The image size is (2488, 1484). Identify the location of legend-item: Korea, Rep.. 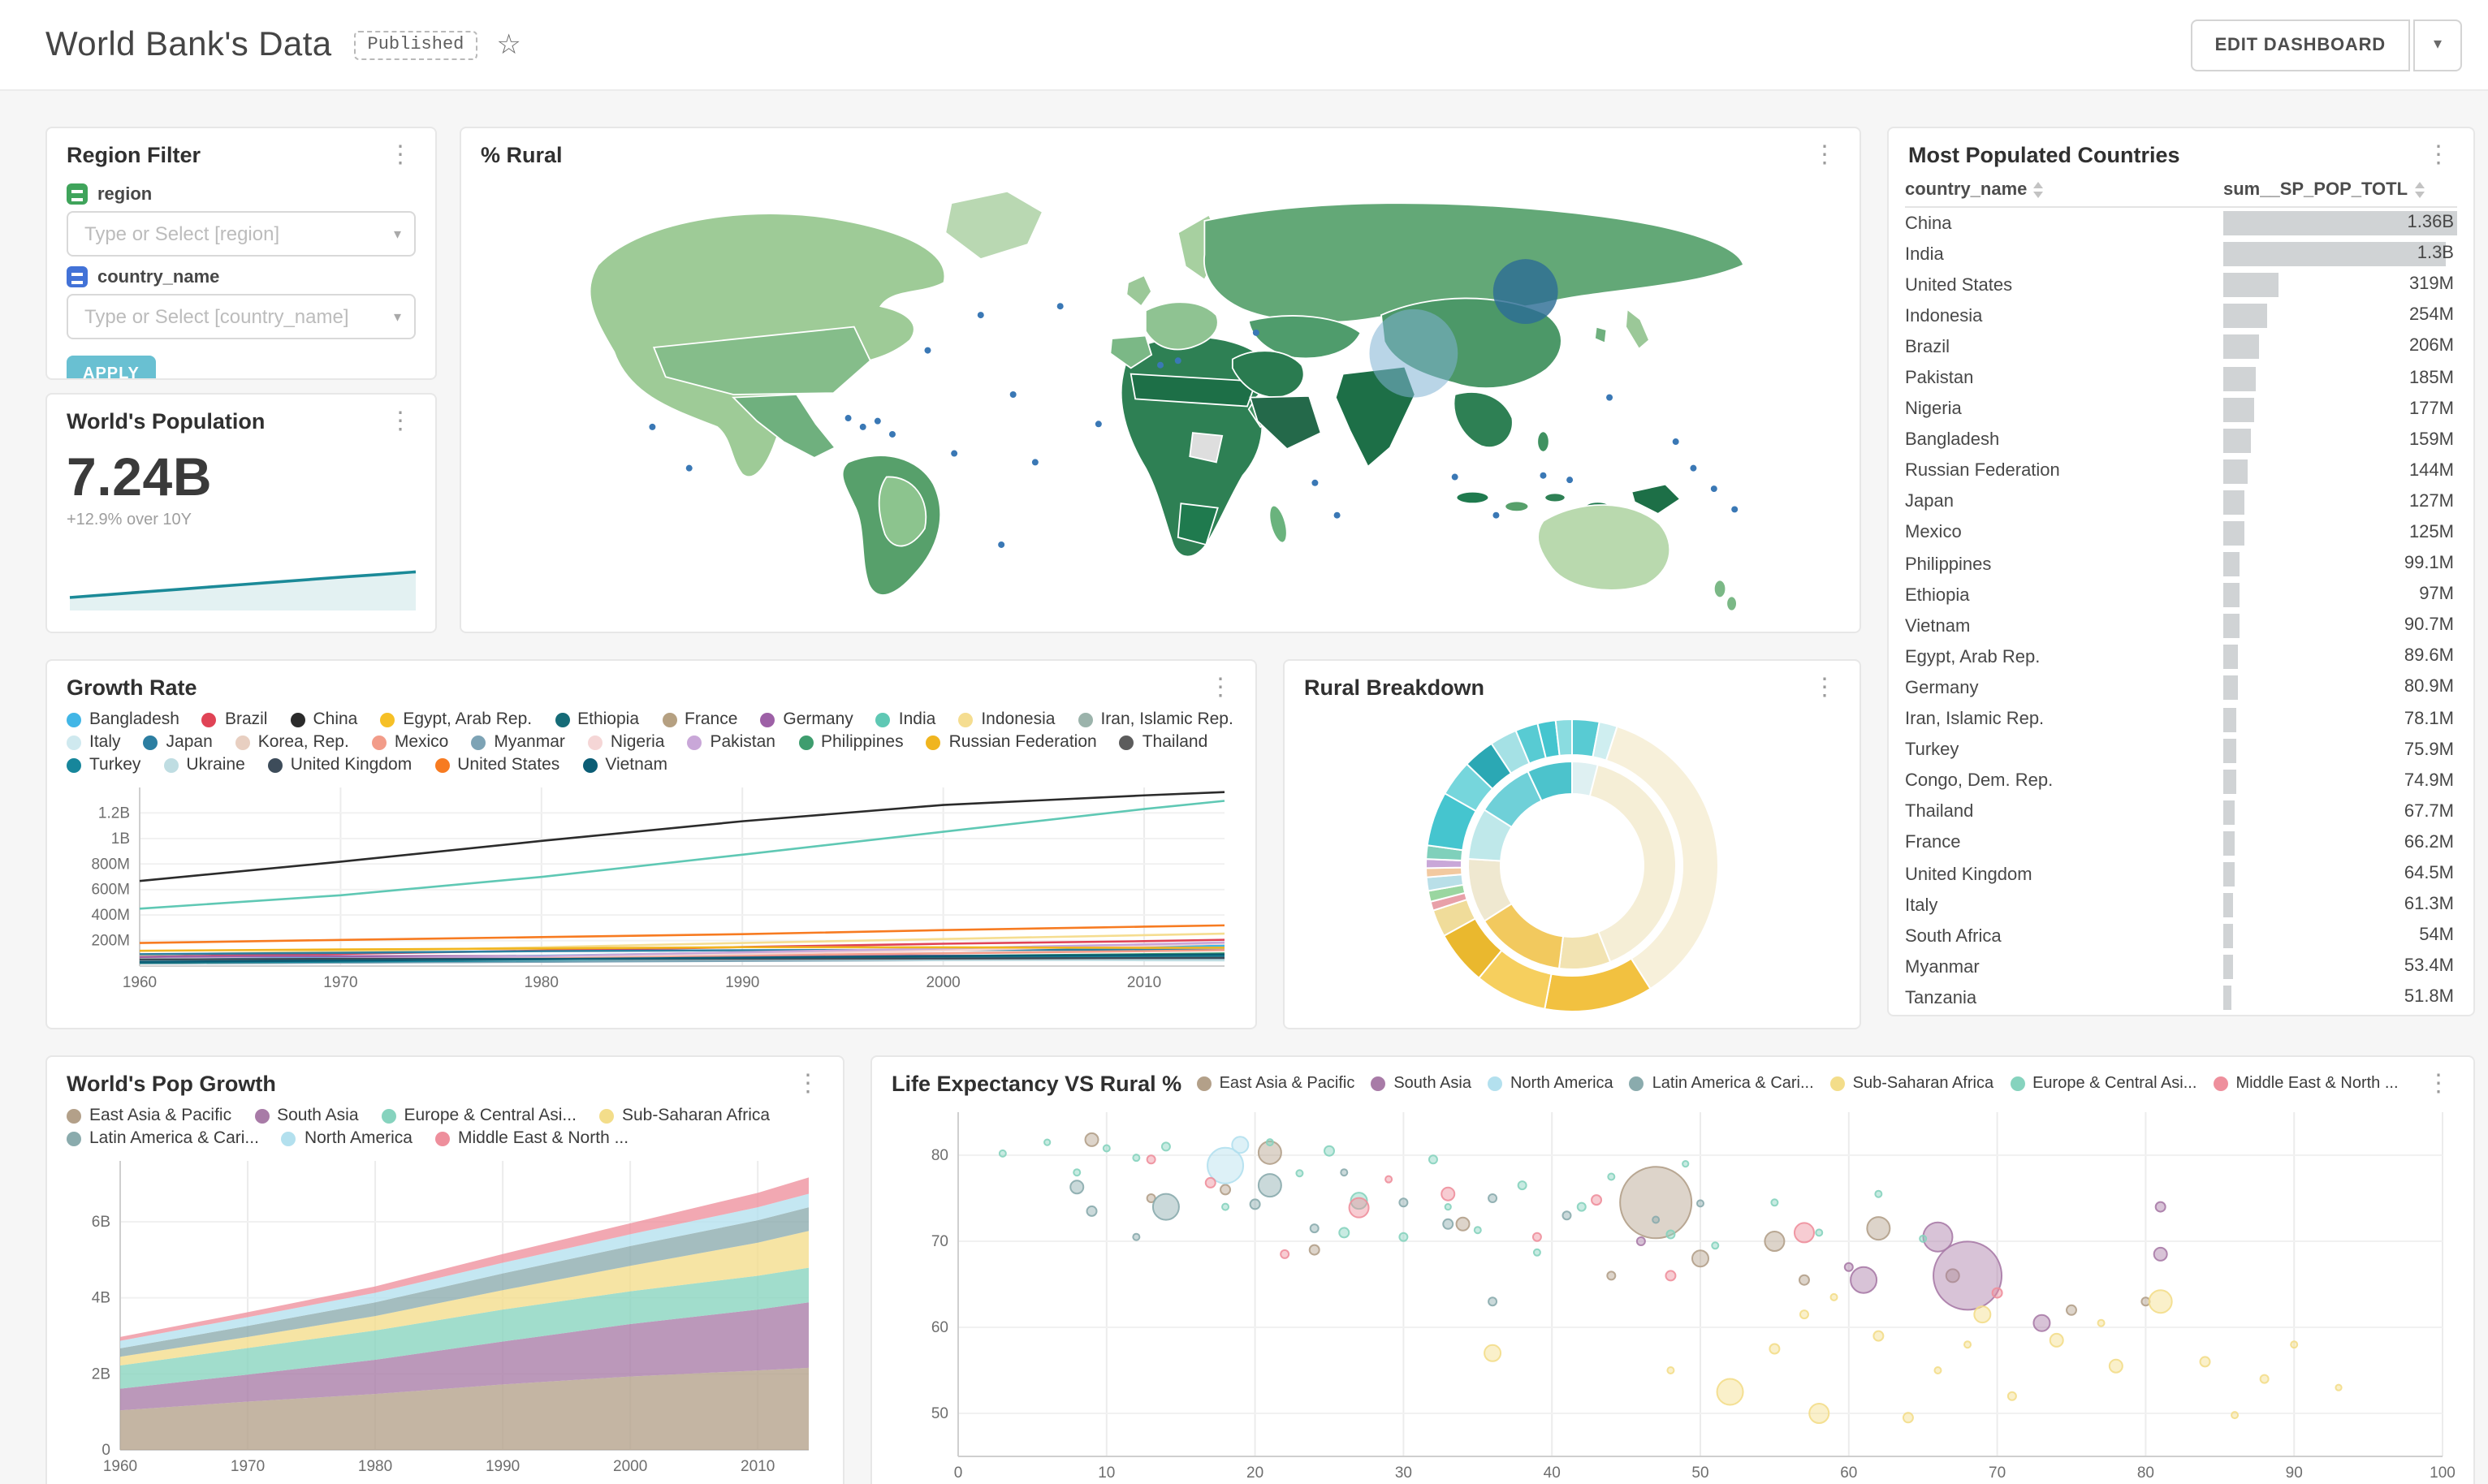
(292, 742).